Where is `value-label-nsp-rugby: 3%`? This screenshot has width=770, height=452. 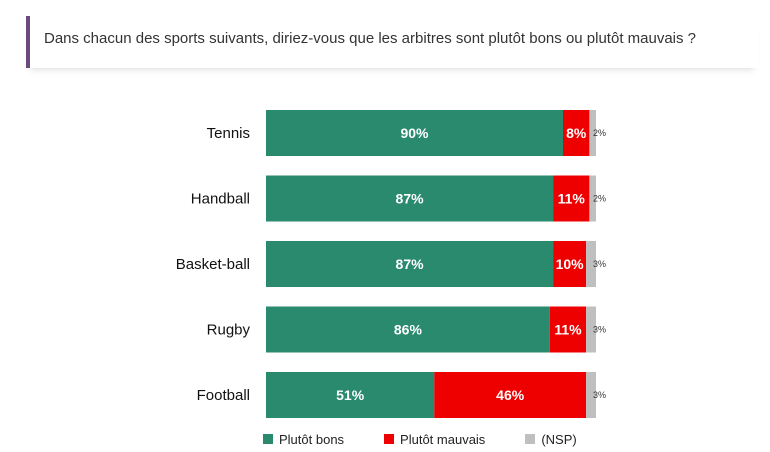
value-label-nsp-rugby: 3% is located at coordinates (599, 330).